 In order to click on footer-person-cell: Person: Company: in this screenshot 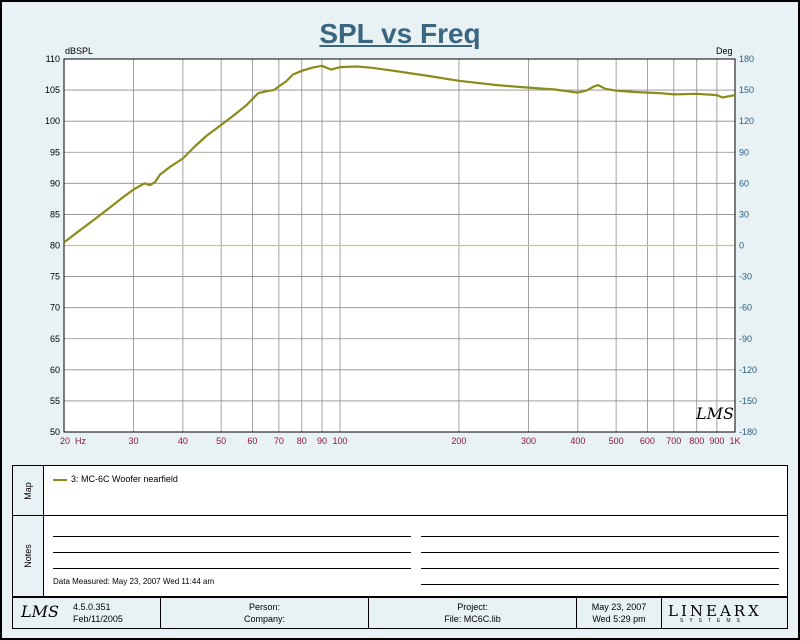, I will do `click(265, 613)`.